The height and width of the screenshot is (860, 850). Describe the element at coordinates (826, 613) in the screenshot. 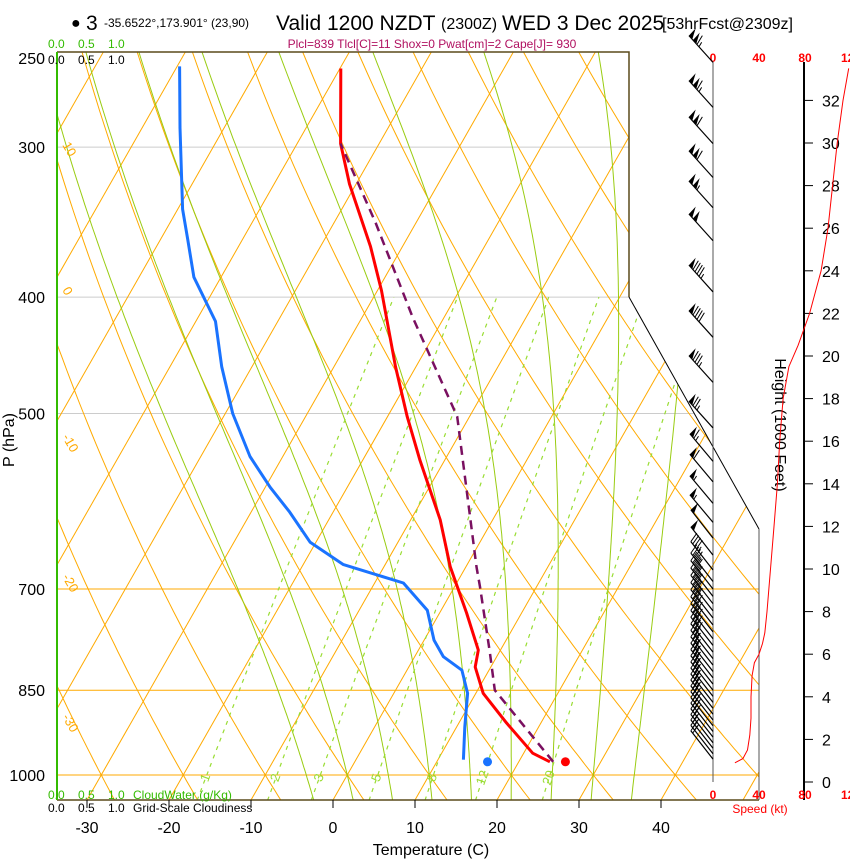

I see `height-tick-label: 8` at that location.